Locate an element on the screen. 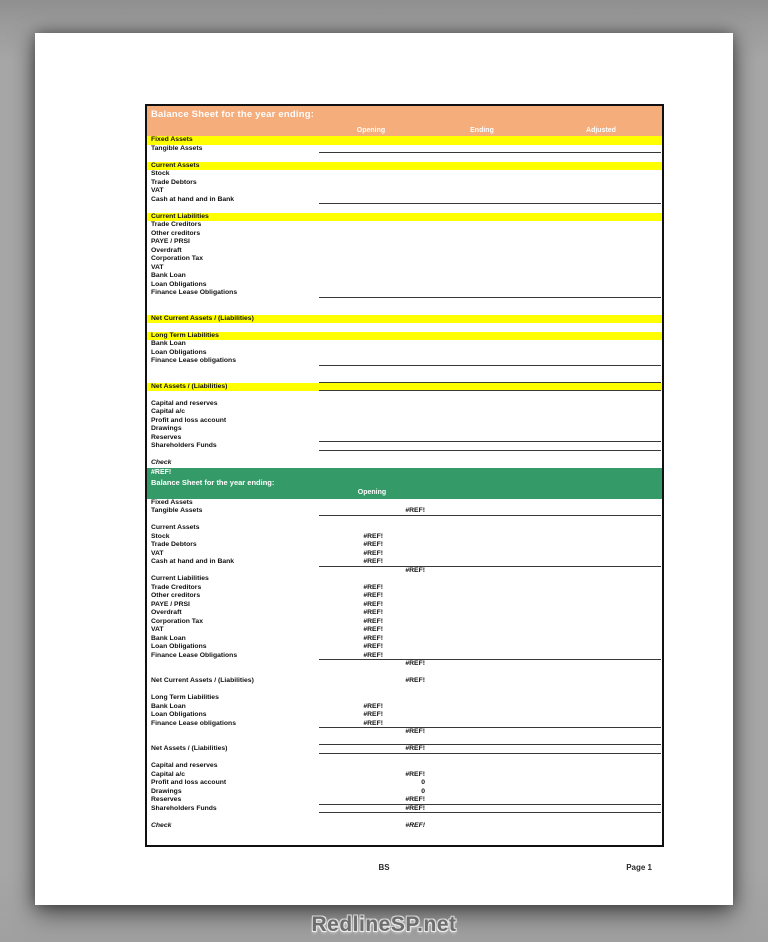 The height and width of the screenshot is (942, 768). row-label: Net Assets / (Liabilities) is located at coordinates (189, 386).